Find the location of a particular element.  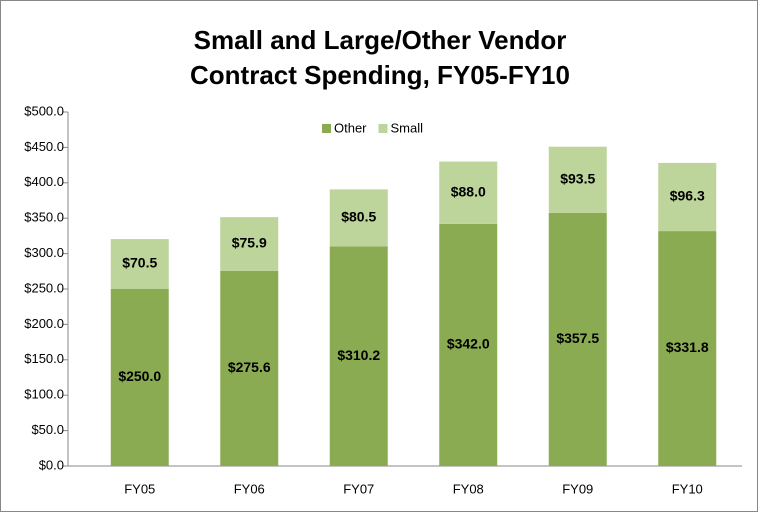

y-tick-label: $250.0 is located at coordinates (44, 287).